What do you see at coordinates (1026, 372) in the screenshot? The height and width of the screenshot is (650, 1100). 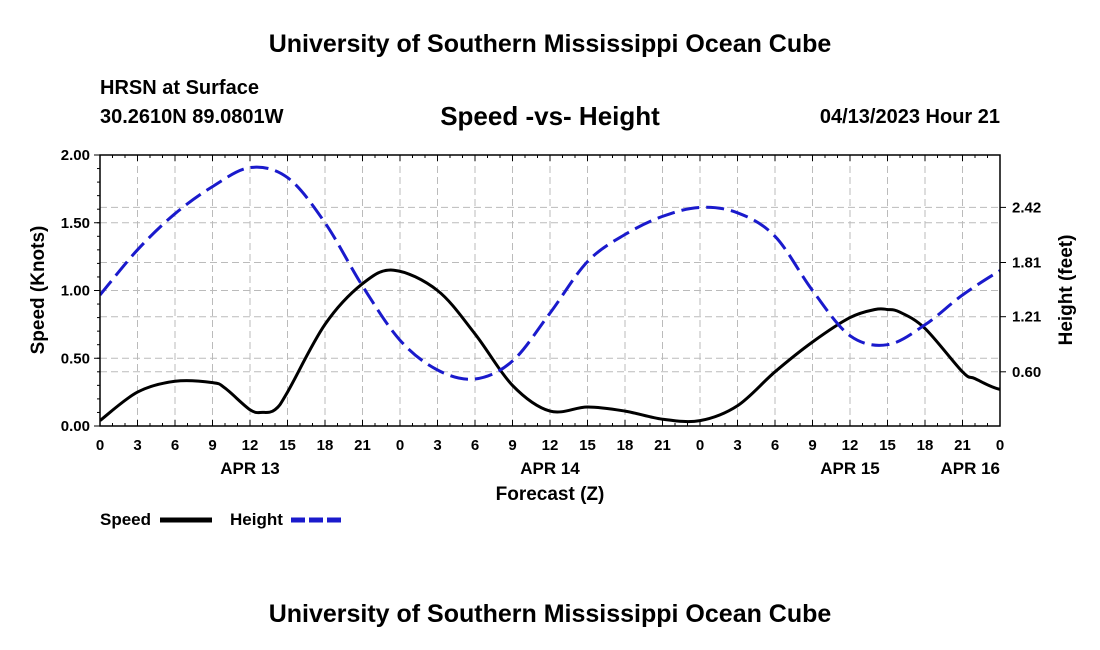 I see `y2-tick-label: 0.60` at bounding box center [1026, 372].